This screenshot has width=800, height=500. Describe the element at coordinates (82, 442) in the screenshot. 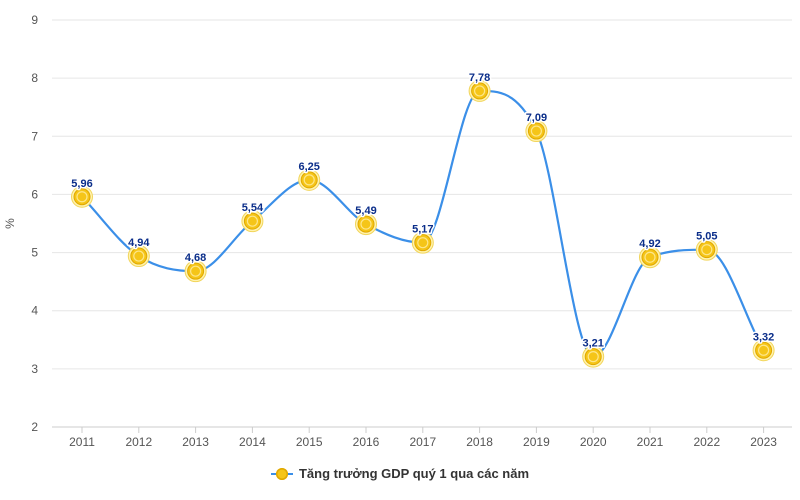

I see `x-tick-label: 2011` at that location.